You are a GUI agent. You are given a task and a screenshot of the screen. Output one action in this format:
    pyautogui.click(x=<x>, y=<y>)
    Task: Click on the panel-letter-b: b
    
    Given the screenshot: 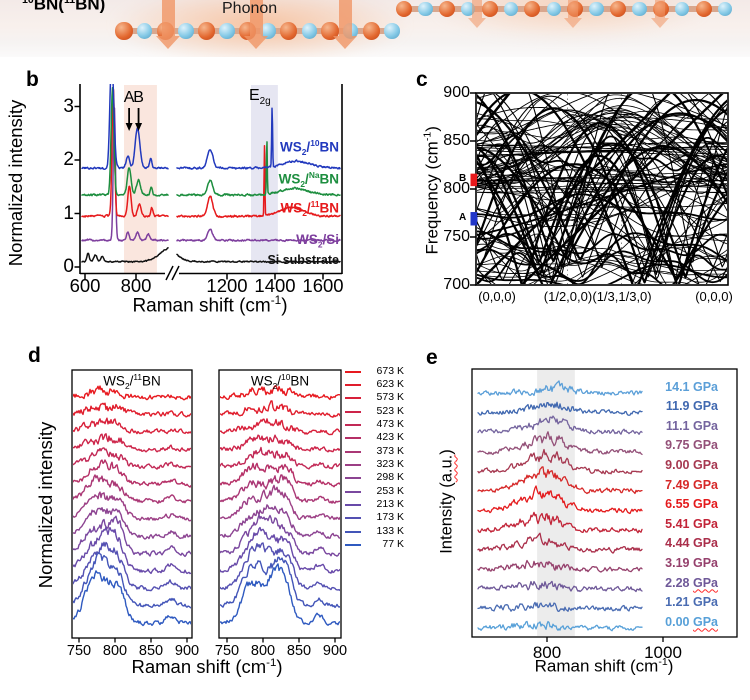 What is the action you would take?
    pyautogui.click(x=32, y=79)
    